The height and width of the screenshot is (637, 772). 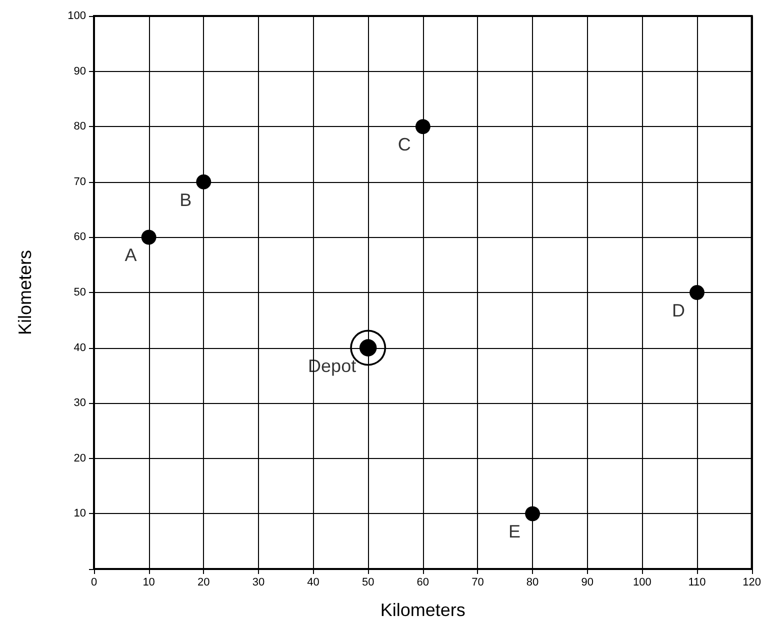 I want to click on y-tick-label: 70, so click(x=80, y=182).